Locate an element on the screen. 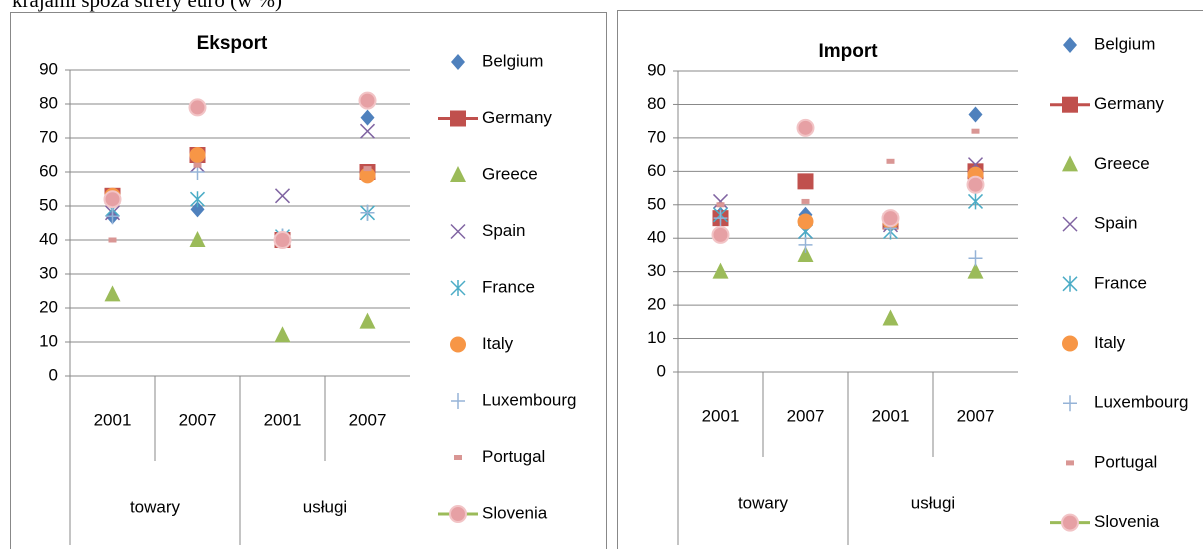 The width and height of the screenshot is (1203, 549). header-text: krajami spoza strefy euro (w %) is located at coordinates (147, 6).